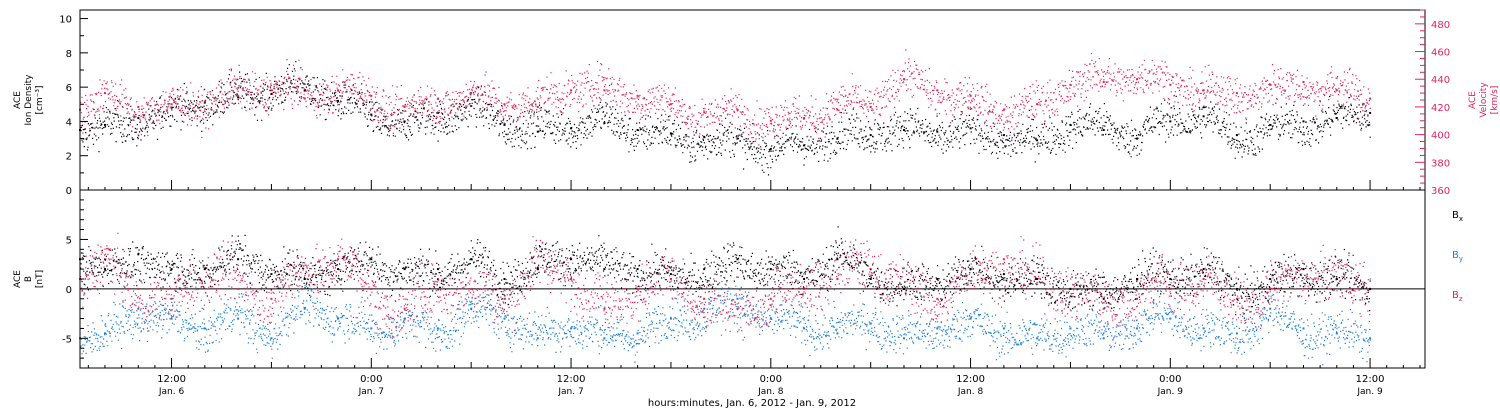  What do you see at coordinates (69, 54) in the screenshot?
I see `density-tick-label: 8` at bounding box center [69, 54].